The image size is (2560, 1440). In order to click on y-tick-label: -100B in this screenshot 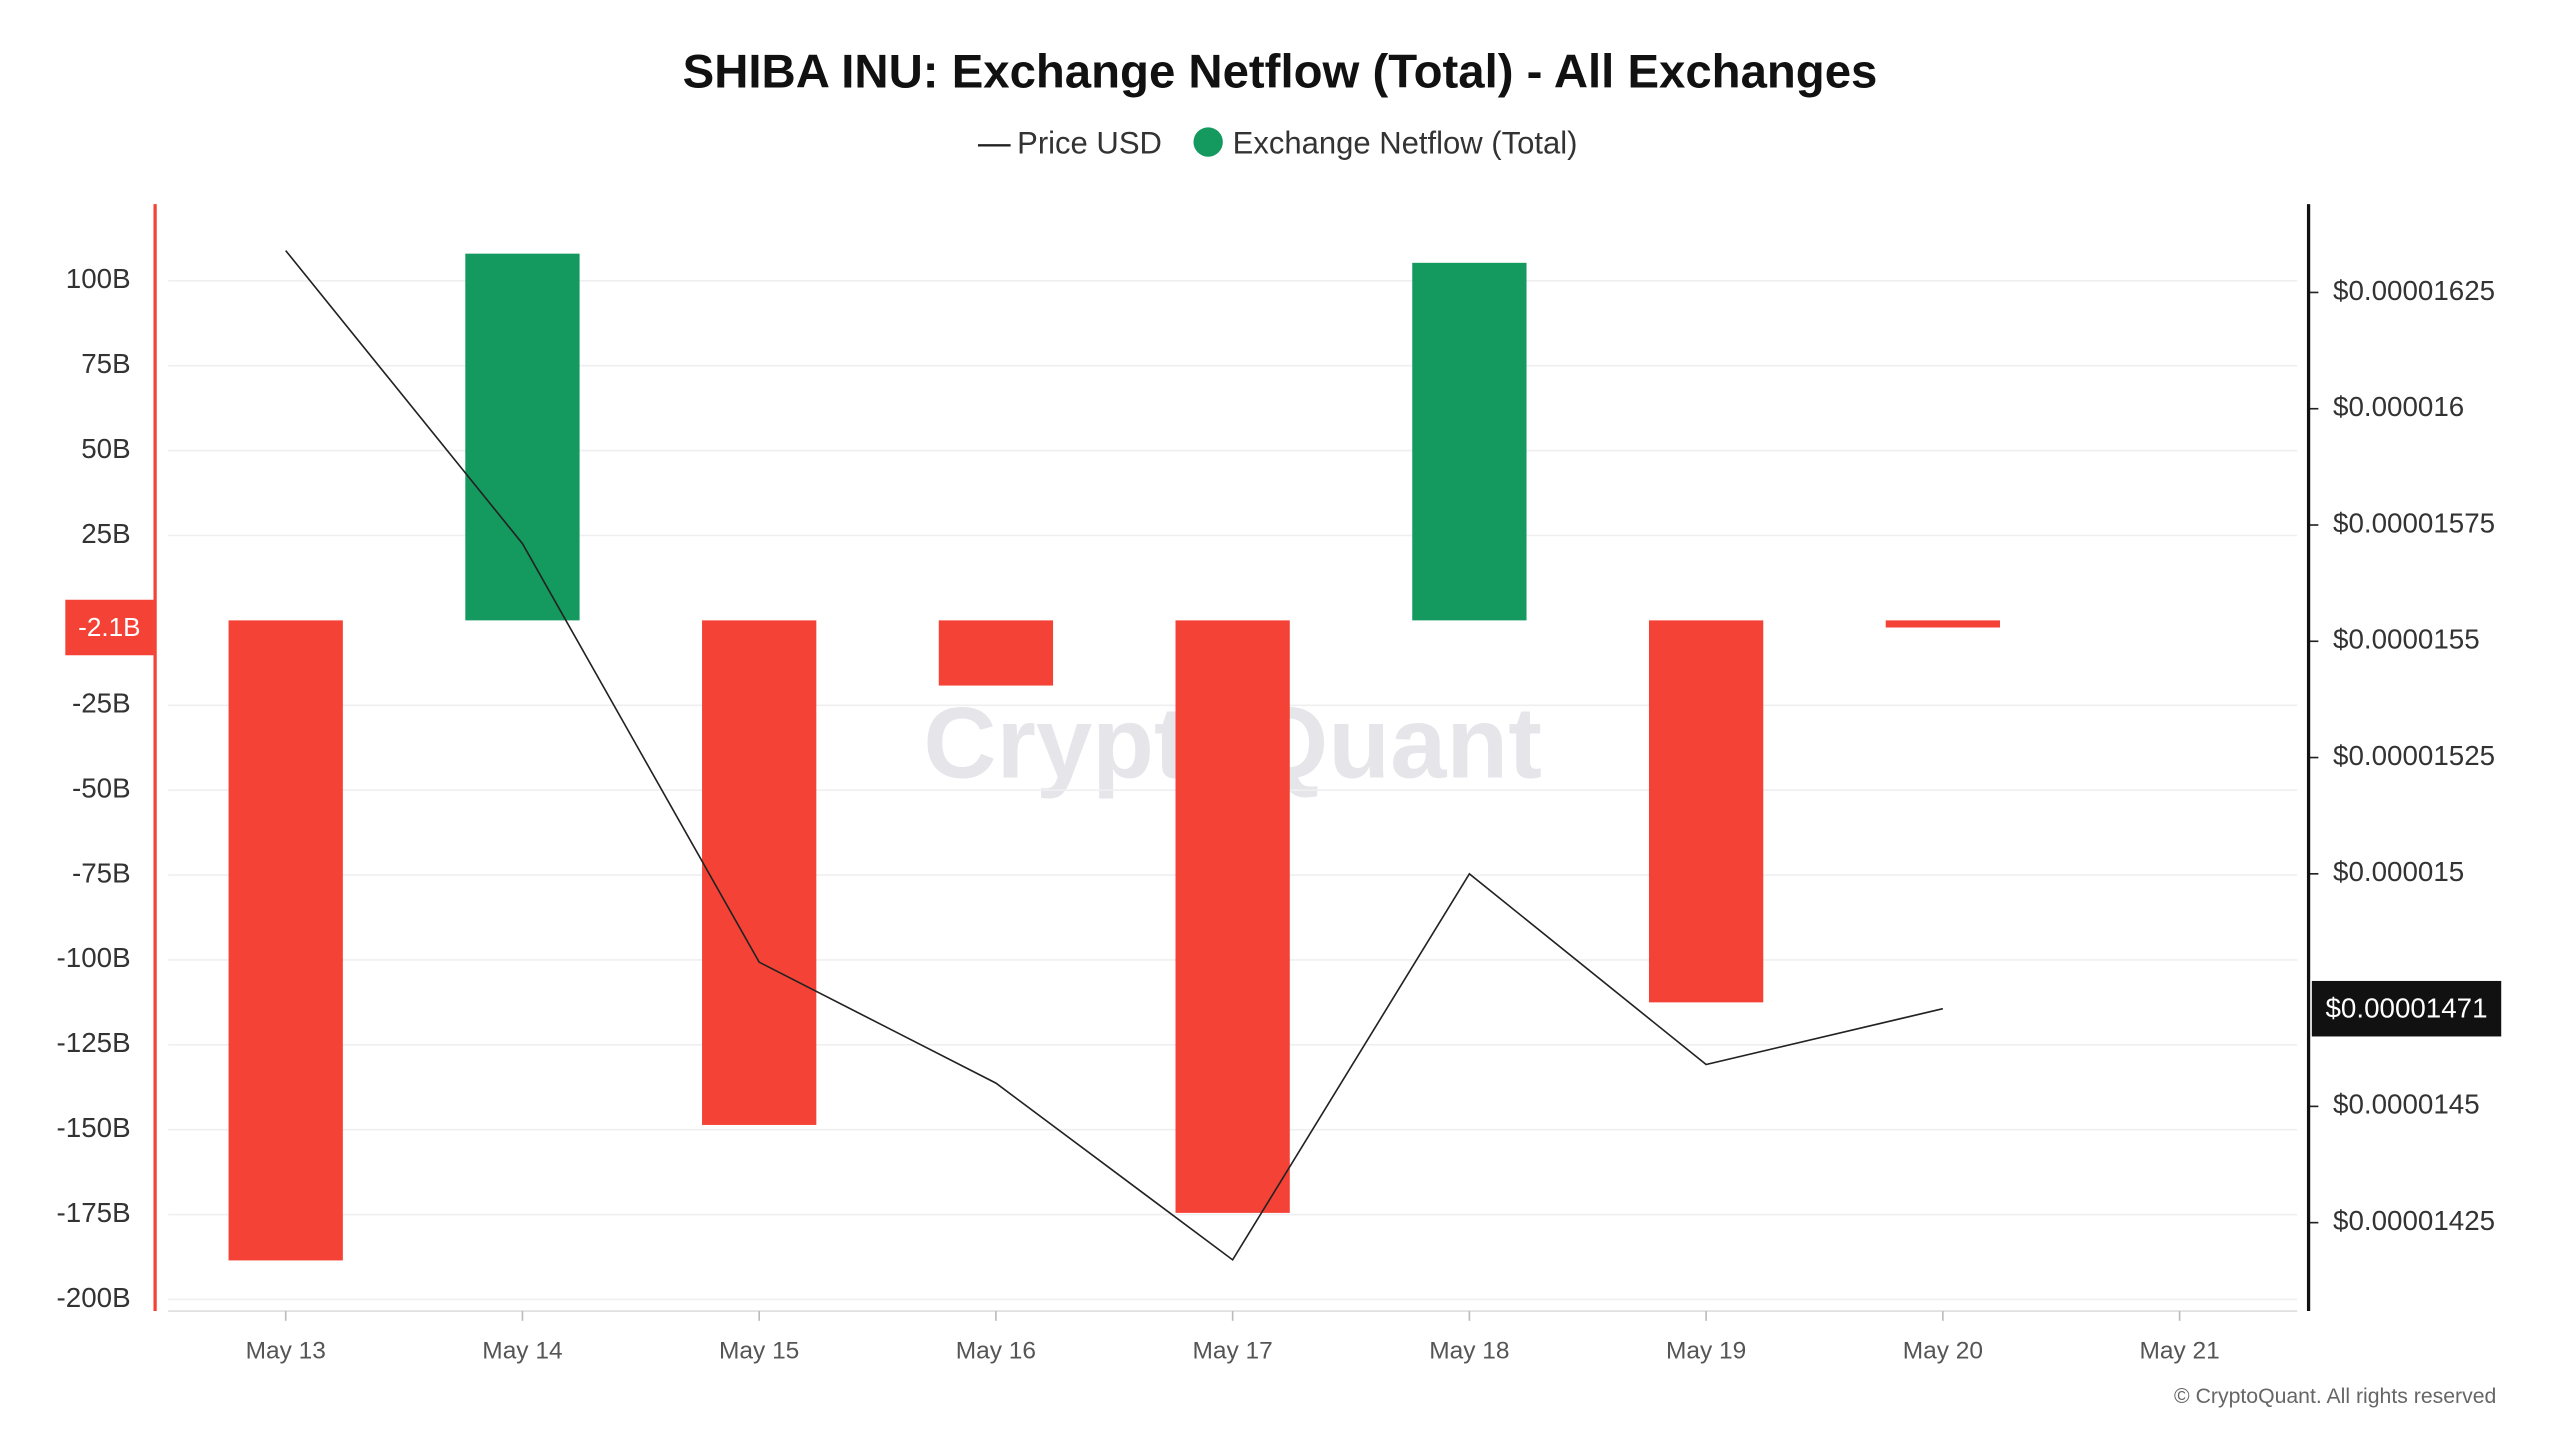, I will do `click(94, 957)`.